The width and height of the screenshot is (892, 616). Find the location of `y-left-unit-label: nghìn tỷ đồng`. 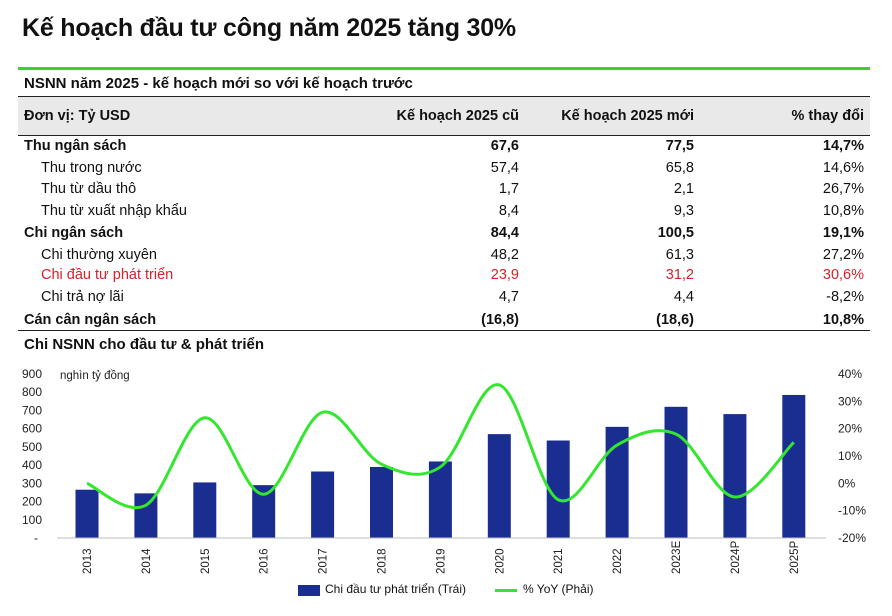

y-left-unit-label: nghìn tỷ đồng is located at coordinates (95, 376).